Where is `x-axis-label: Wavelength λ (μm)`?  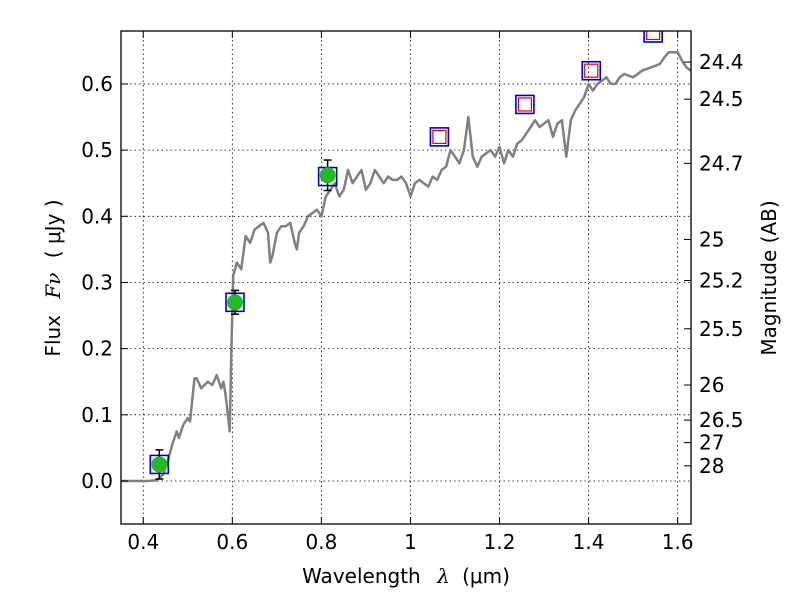
x-axis-label: Wavelength λ (μm) is located at coordinates (406, 576).